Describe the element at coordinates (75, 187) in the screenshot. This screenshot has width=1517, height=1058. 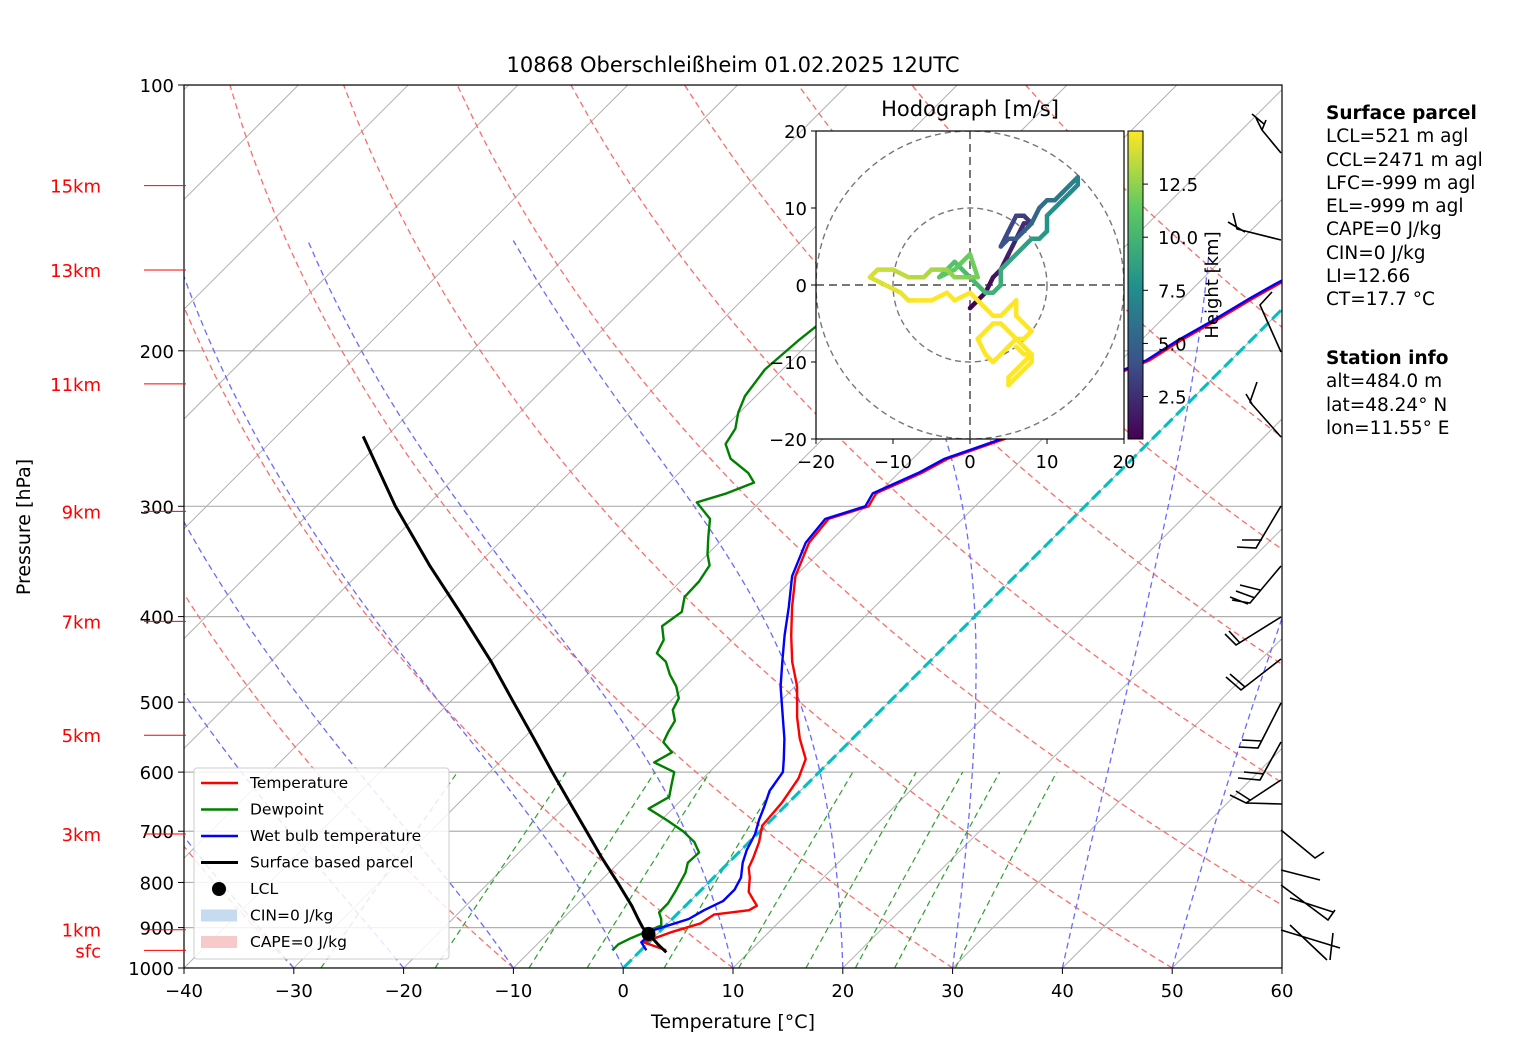
I see `height-label: 15km` at that location.